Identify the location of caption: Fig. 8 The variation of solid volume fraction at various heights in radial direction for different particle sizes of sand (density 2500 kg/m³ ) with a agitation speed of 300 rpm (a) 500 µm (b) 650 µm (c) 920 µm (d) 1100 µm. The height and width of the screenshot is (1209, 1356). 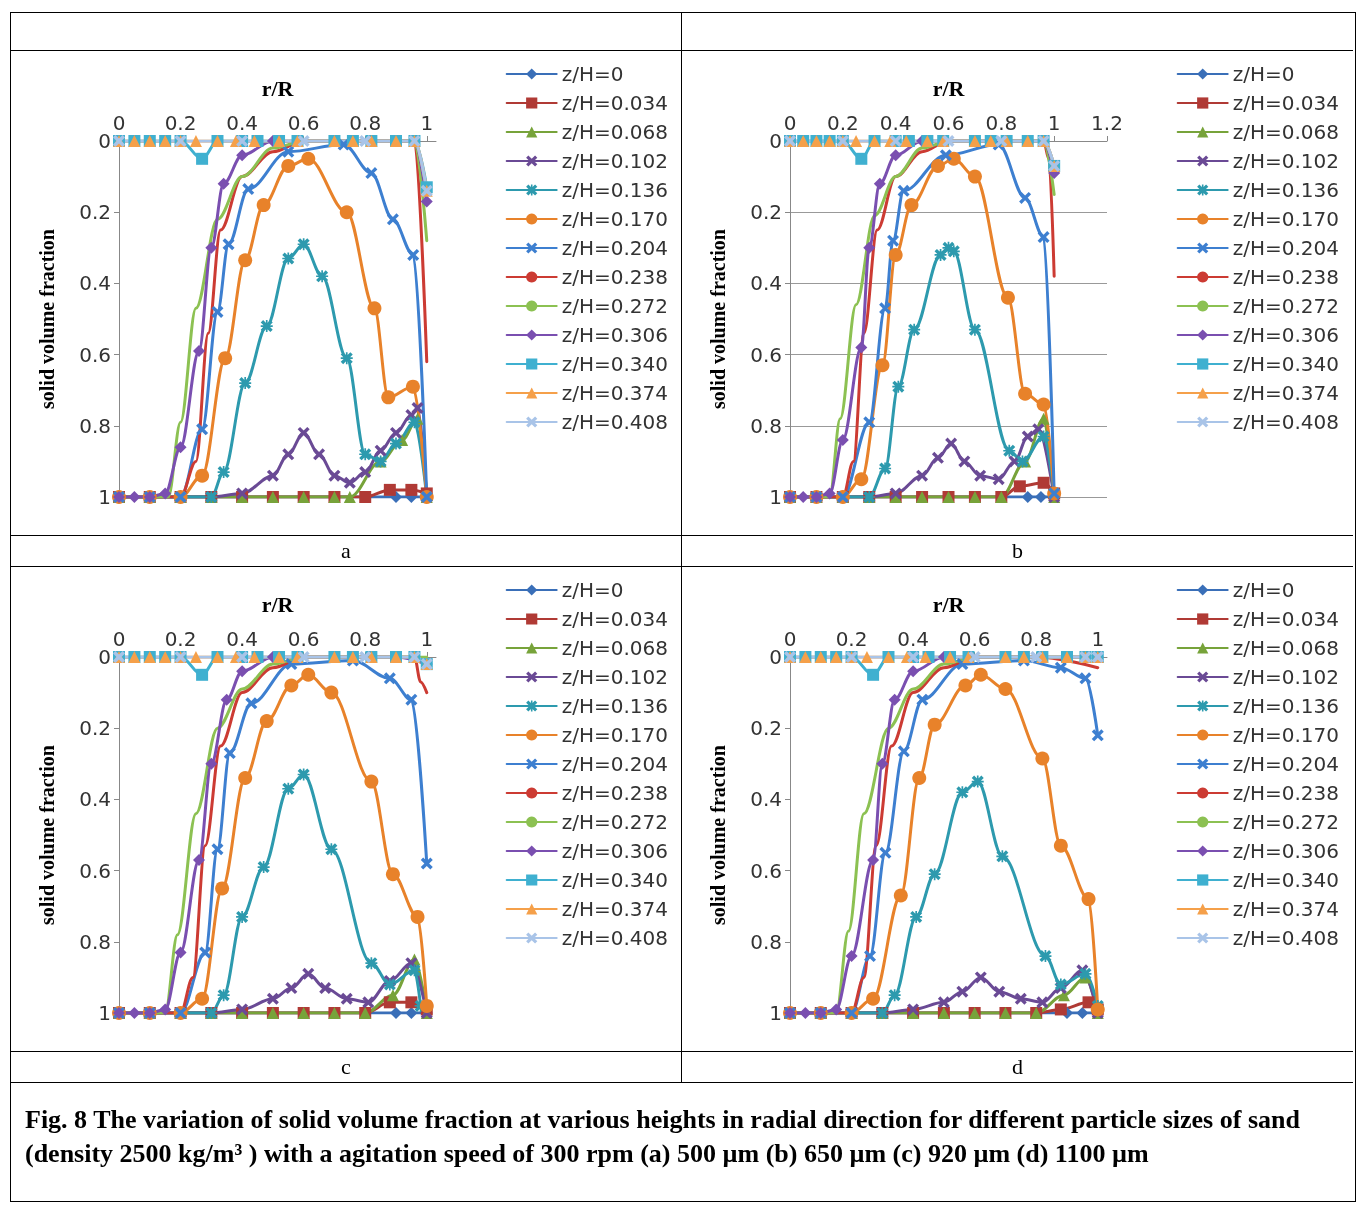
(663, 1137).